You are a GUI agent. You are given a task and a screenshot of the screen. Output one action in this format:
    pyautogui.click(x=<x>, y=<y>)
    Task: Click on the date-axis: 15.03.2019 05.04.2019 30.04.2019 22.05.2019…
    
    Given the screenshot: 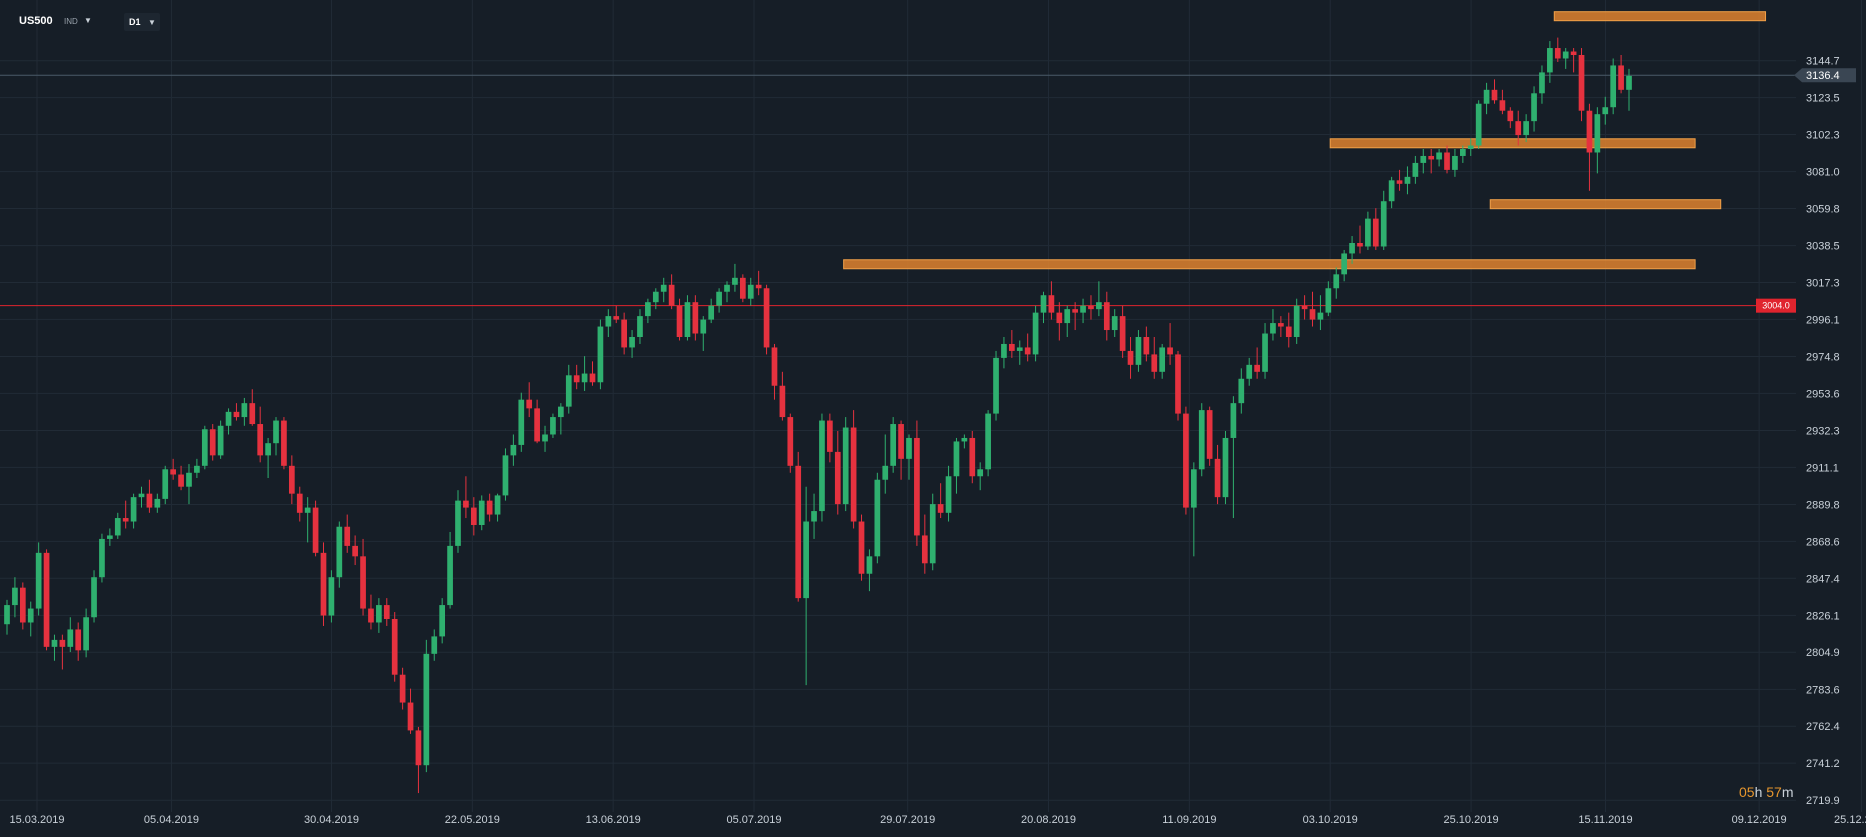 What is the action you would take?
    pyautogui.click(x=937, y=820)
    